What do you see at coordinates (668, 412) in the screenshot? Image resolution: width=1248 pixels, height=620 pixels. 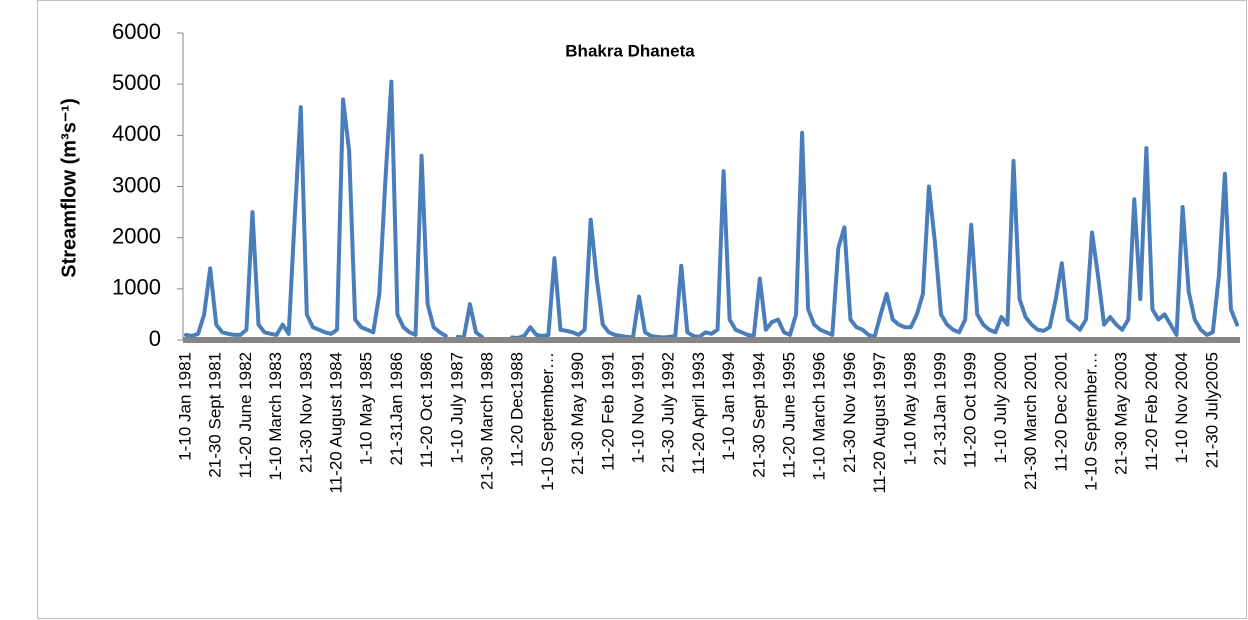 I see `x-tick-label: 21-30 July 1992` at bounding box center [668, 412].